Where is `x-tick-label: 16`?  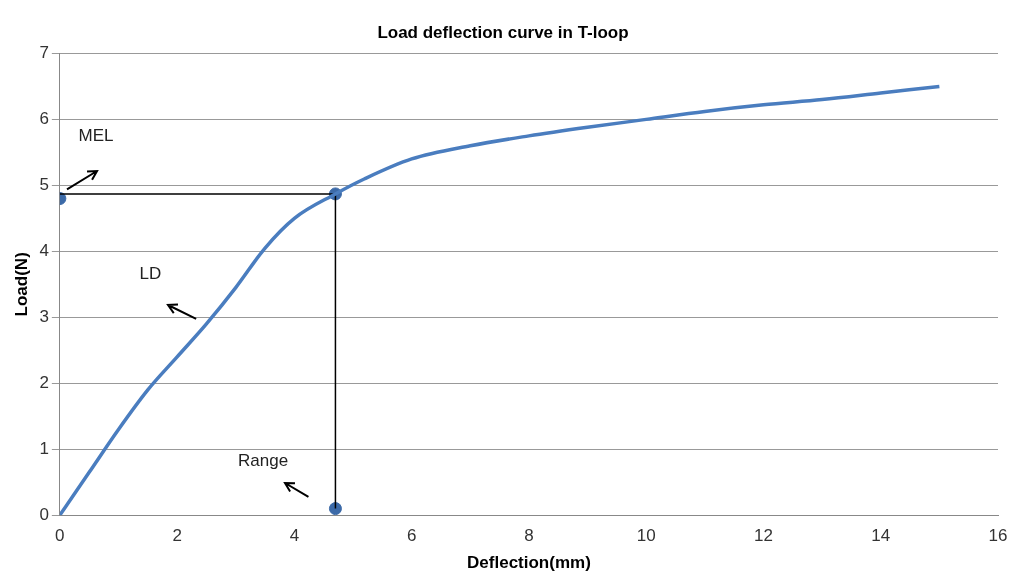
x-tick-label: 16 is located at coordinates (998, 536).